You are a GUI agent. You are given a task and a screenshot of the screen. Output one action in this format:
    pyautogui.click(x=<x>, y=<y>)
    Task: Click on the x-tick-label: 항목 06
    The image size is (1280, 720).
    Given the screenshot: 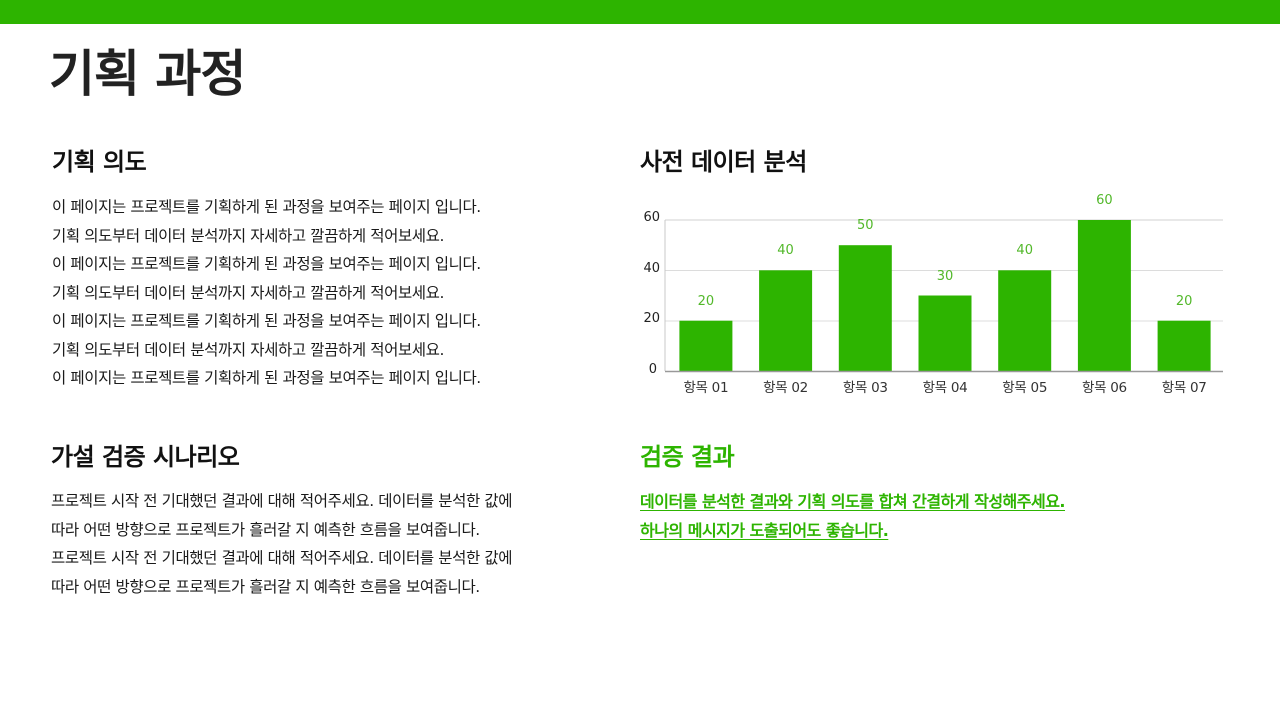 What is the action you would take?
    pyautogui.click(x=1104, y=388)
    